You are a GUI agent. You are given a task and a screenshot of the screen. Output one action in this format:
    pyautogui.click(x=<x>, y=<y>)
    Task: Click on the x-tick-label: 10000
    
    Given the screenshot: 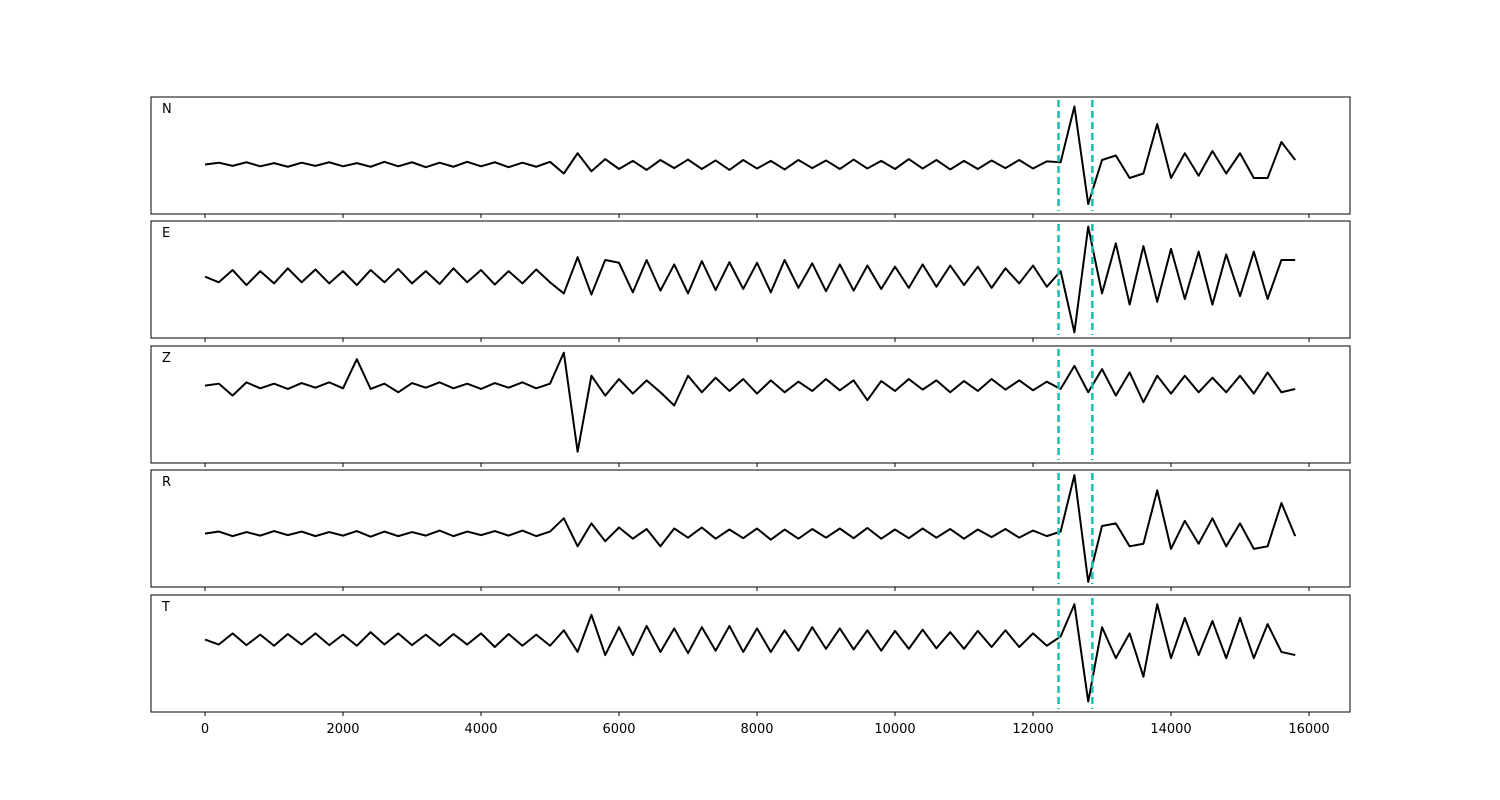 What is the action you would take?
    pyautogui.click(x=894, y=729)
    